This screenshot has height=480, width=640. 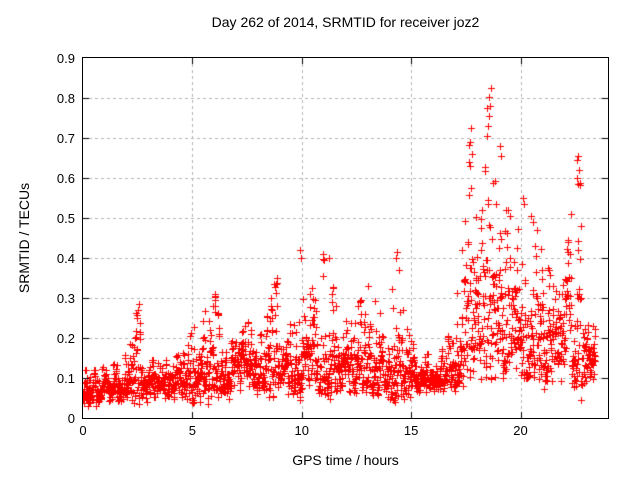 I want to click on y-tick-label: 0.4, so click(x=65, y=258).